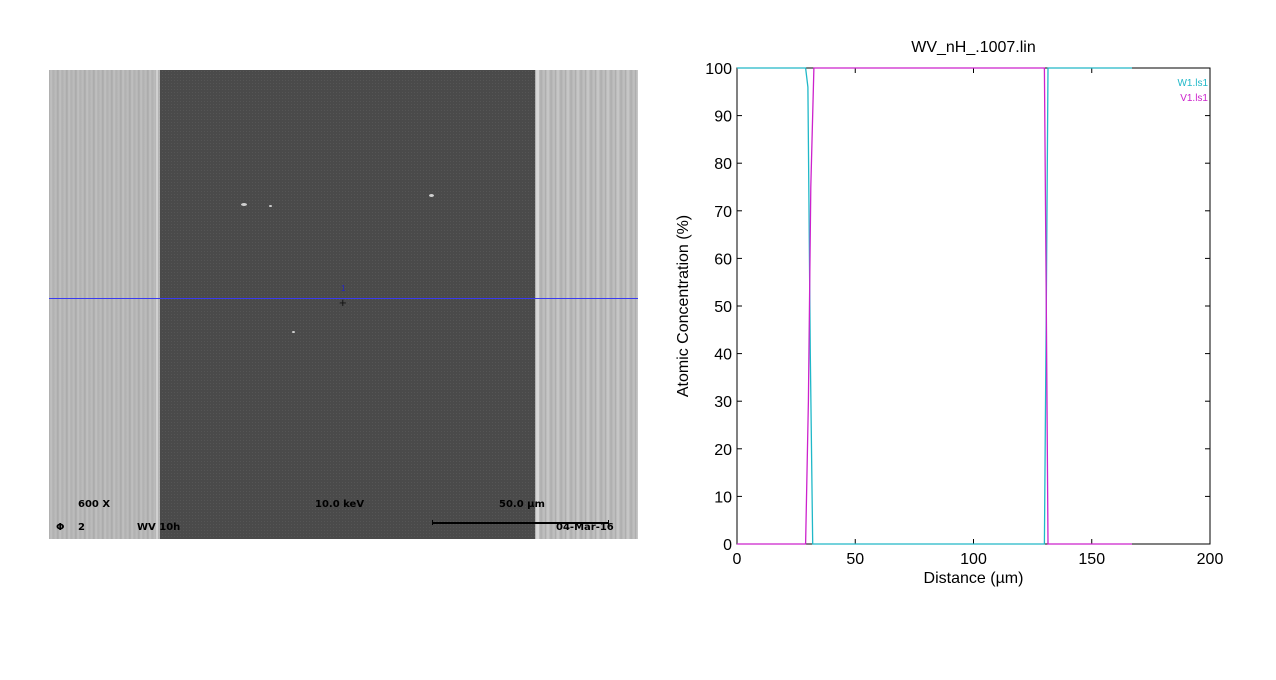 This screenshot has width=1276, height=680. I want to click on y-tick-label: 40, so click(723, 355).